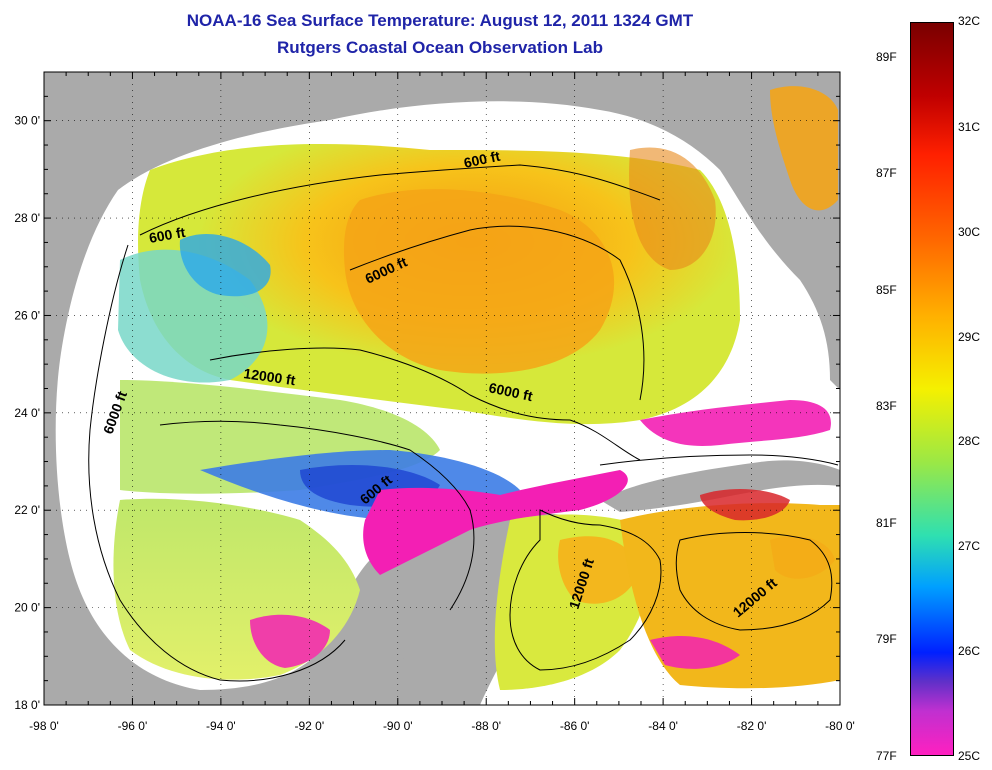 The height and width of the screenshot is (770, 992). What do you see at coordinates (44, 726) in the screenshot?
I see `lon-tick-label: -98 0'` at bounding box center [44, 726].